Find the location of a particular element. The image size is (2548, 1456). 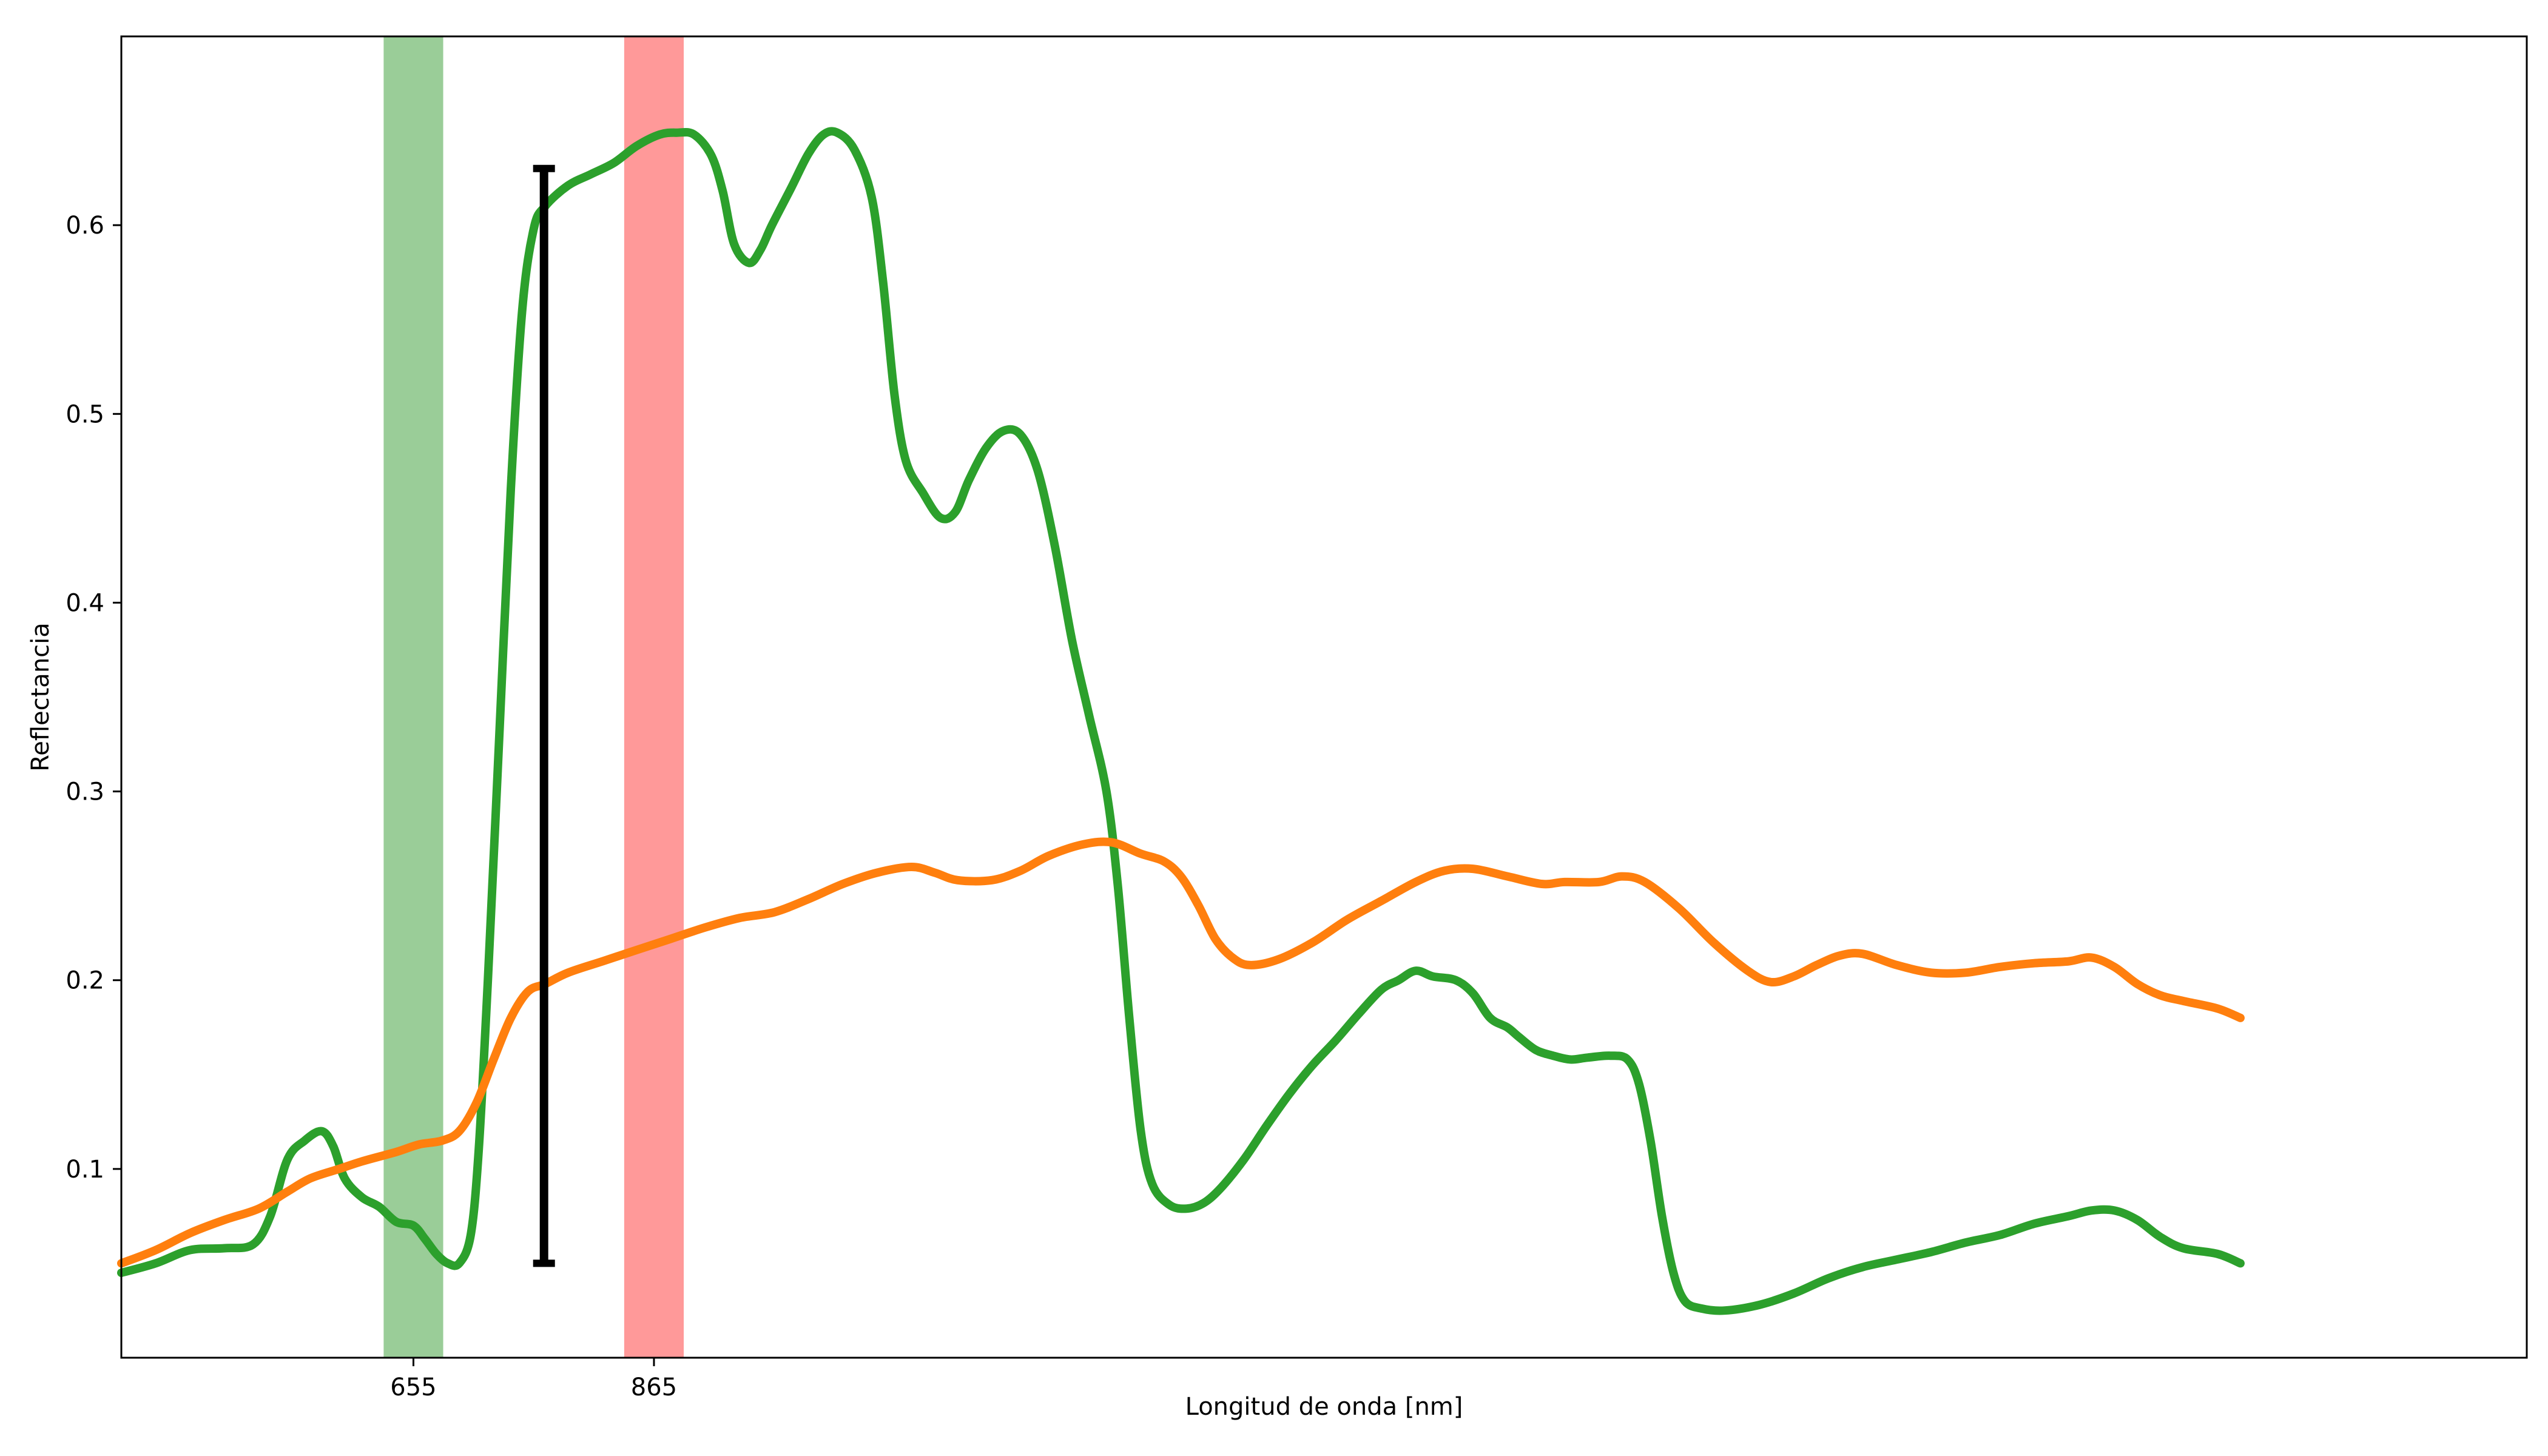

y-axis-ticks: 0.1 0.2 0.3 0.4 0.5 0.6 is located at coordinates (93, 698).